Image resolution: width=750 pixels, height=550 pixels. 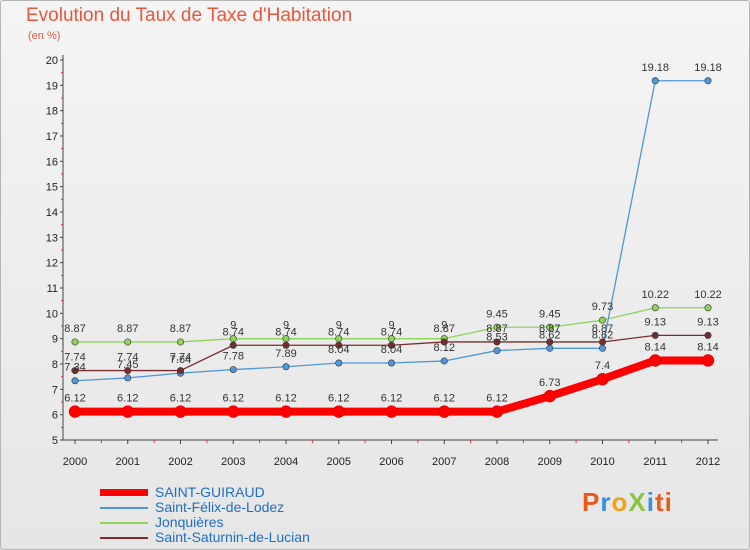 What do you see at coordinates (602, 462) in the screenshot?
I see `x-tick-label: 2010` at bounding box center [602, 462].